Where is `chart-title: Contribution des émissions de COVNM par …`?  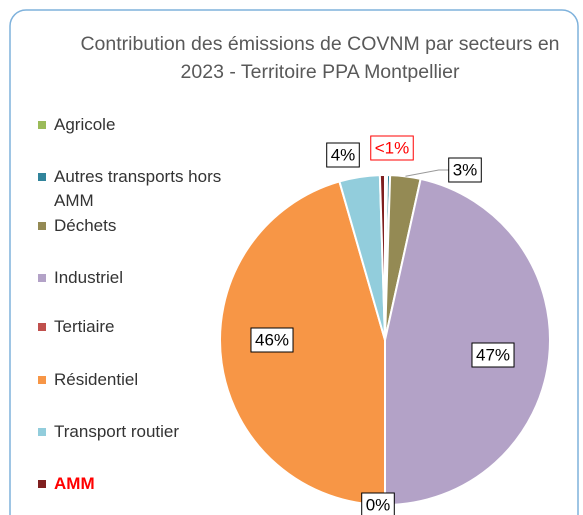 chart-title: Contribution des émissions de COVNM par … is located at coordinates (320, 58).